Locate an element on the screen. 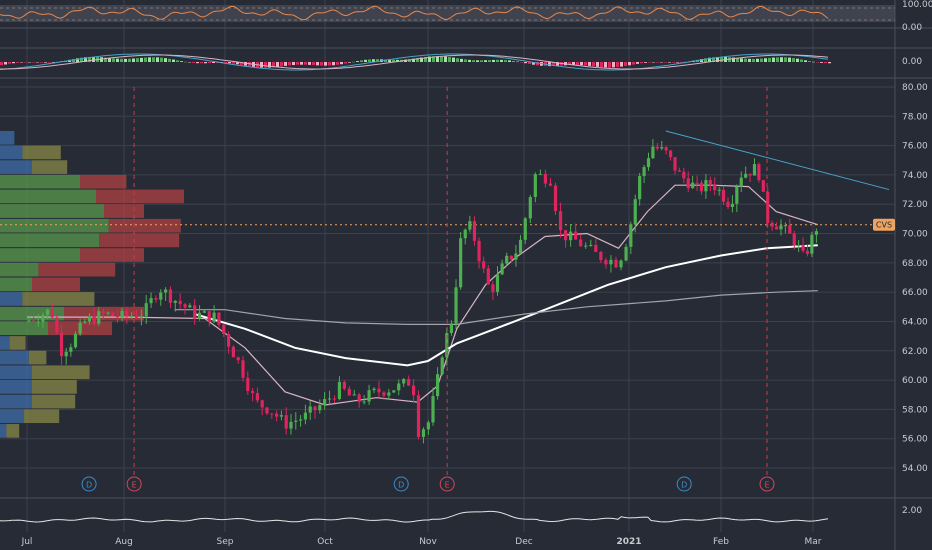 The image size is (932, 550). bottom-indicator-line is located at coordinates (414, 516).